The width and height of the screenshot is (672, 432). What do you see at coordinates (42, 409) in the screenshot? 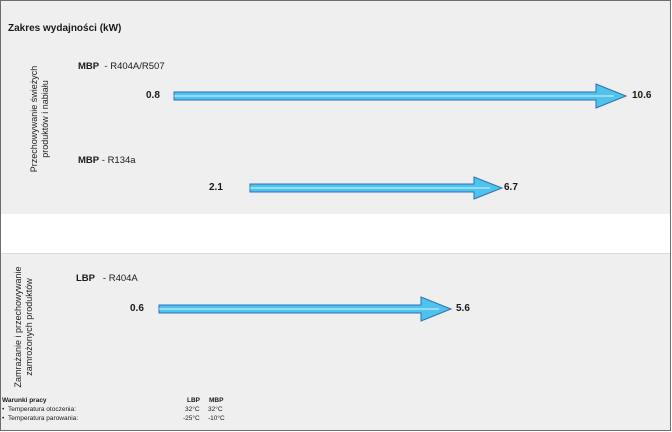
I see `conditions-row-label: Temperatura otoczenia:` at bounding box center [42, 409].